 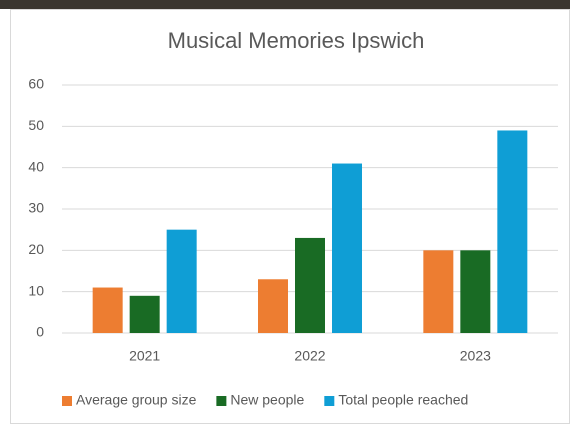 What do you see at coordinates (475, 356) in the screenshot?
I see `x-tick-label: 2023` at bounding box center [475, 356].